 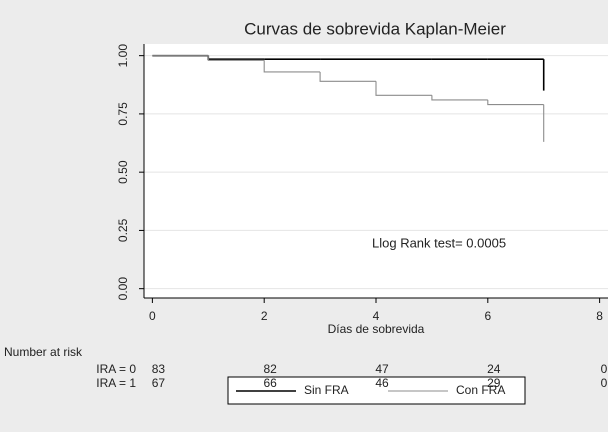 I want to click on x-tick-label: 0, so click(x=152, y=316).